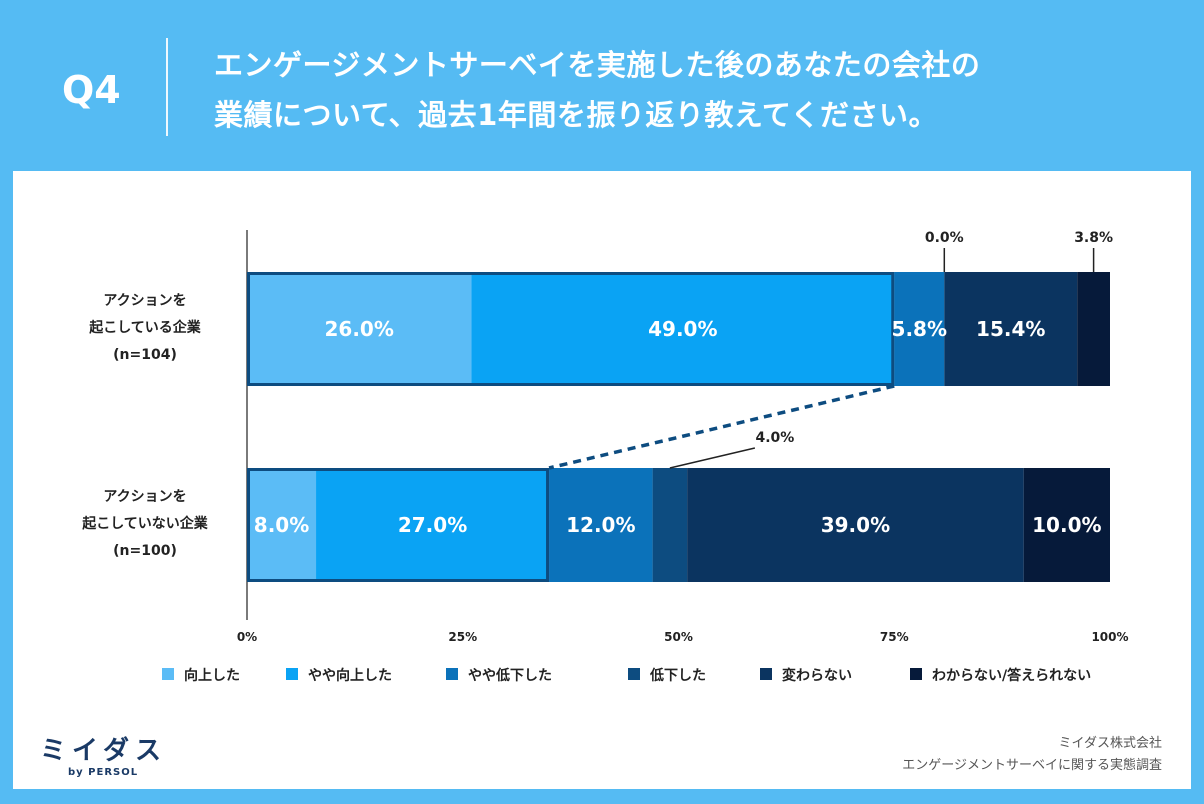  Describe the element at coordinates (510, 675) in the screenshot. I see `legend-label: やや低下した` at that location.